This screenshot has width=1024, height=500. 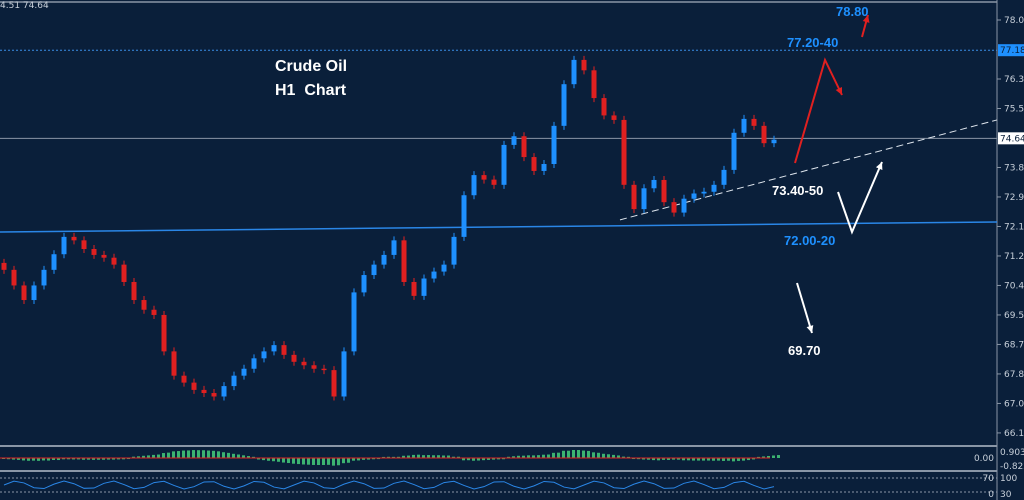 I want to click on y-tick-label: 66.15, so click(x=1014, y=434).